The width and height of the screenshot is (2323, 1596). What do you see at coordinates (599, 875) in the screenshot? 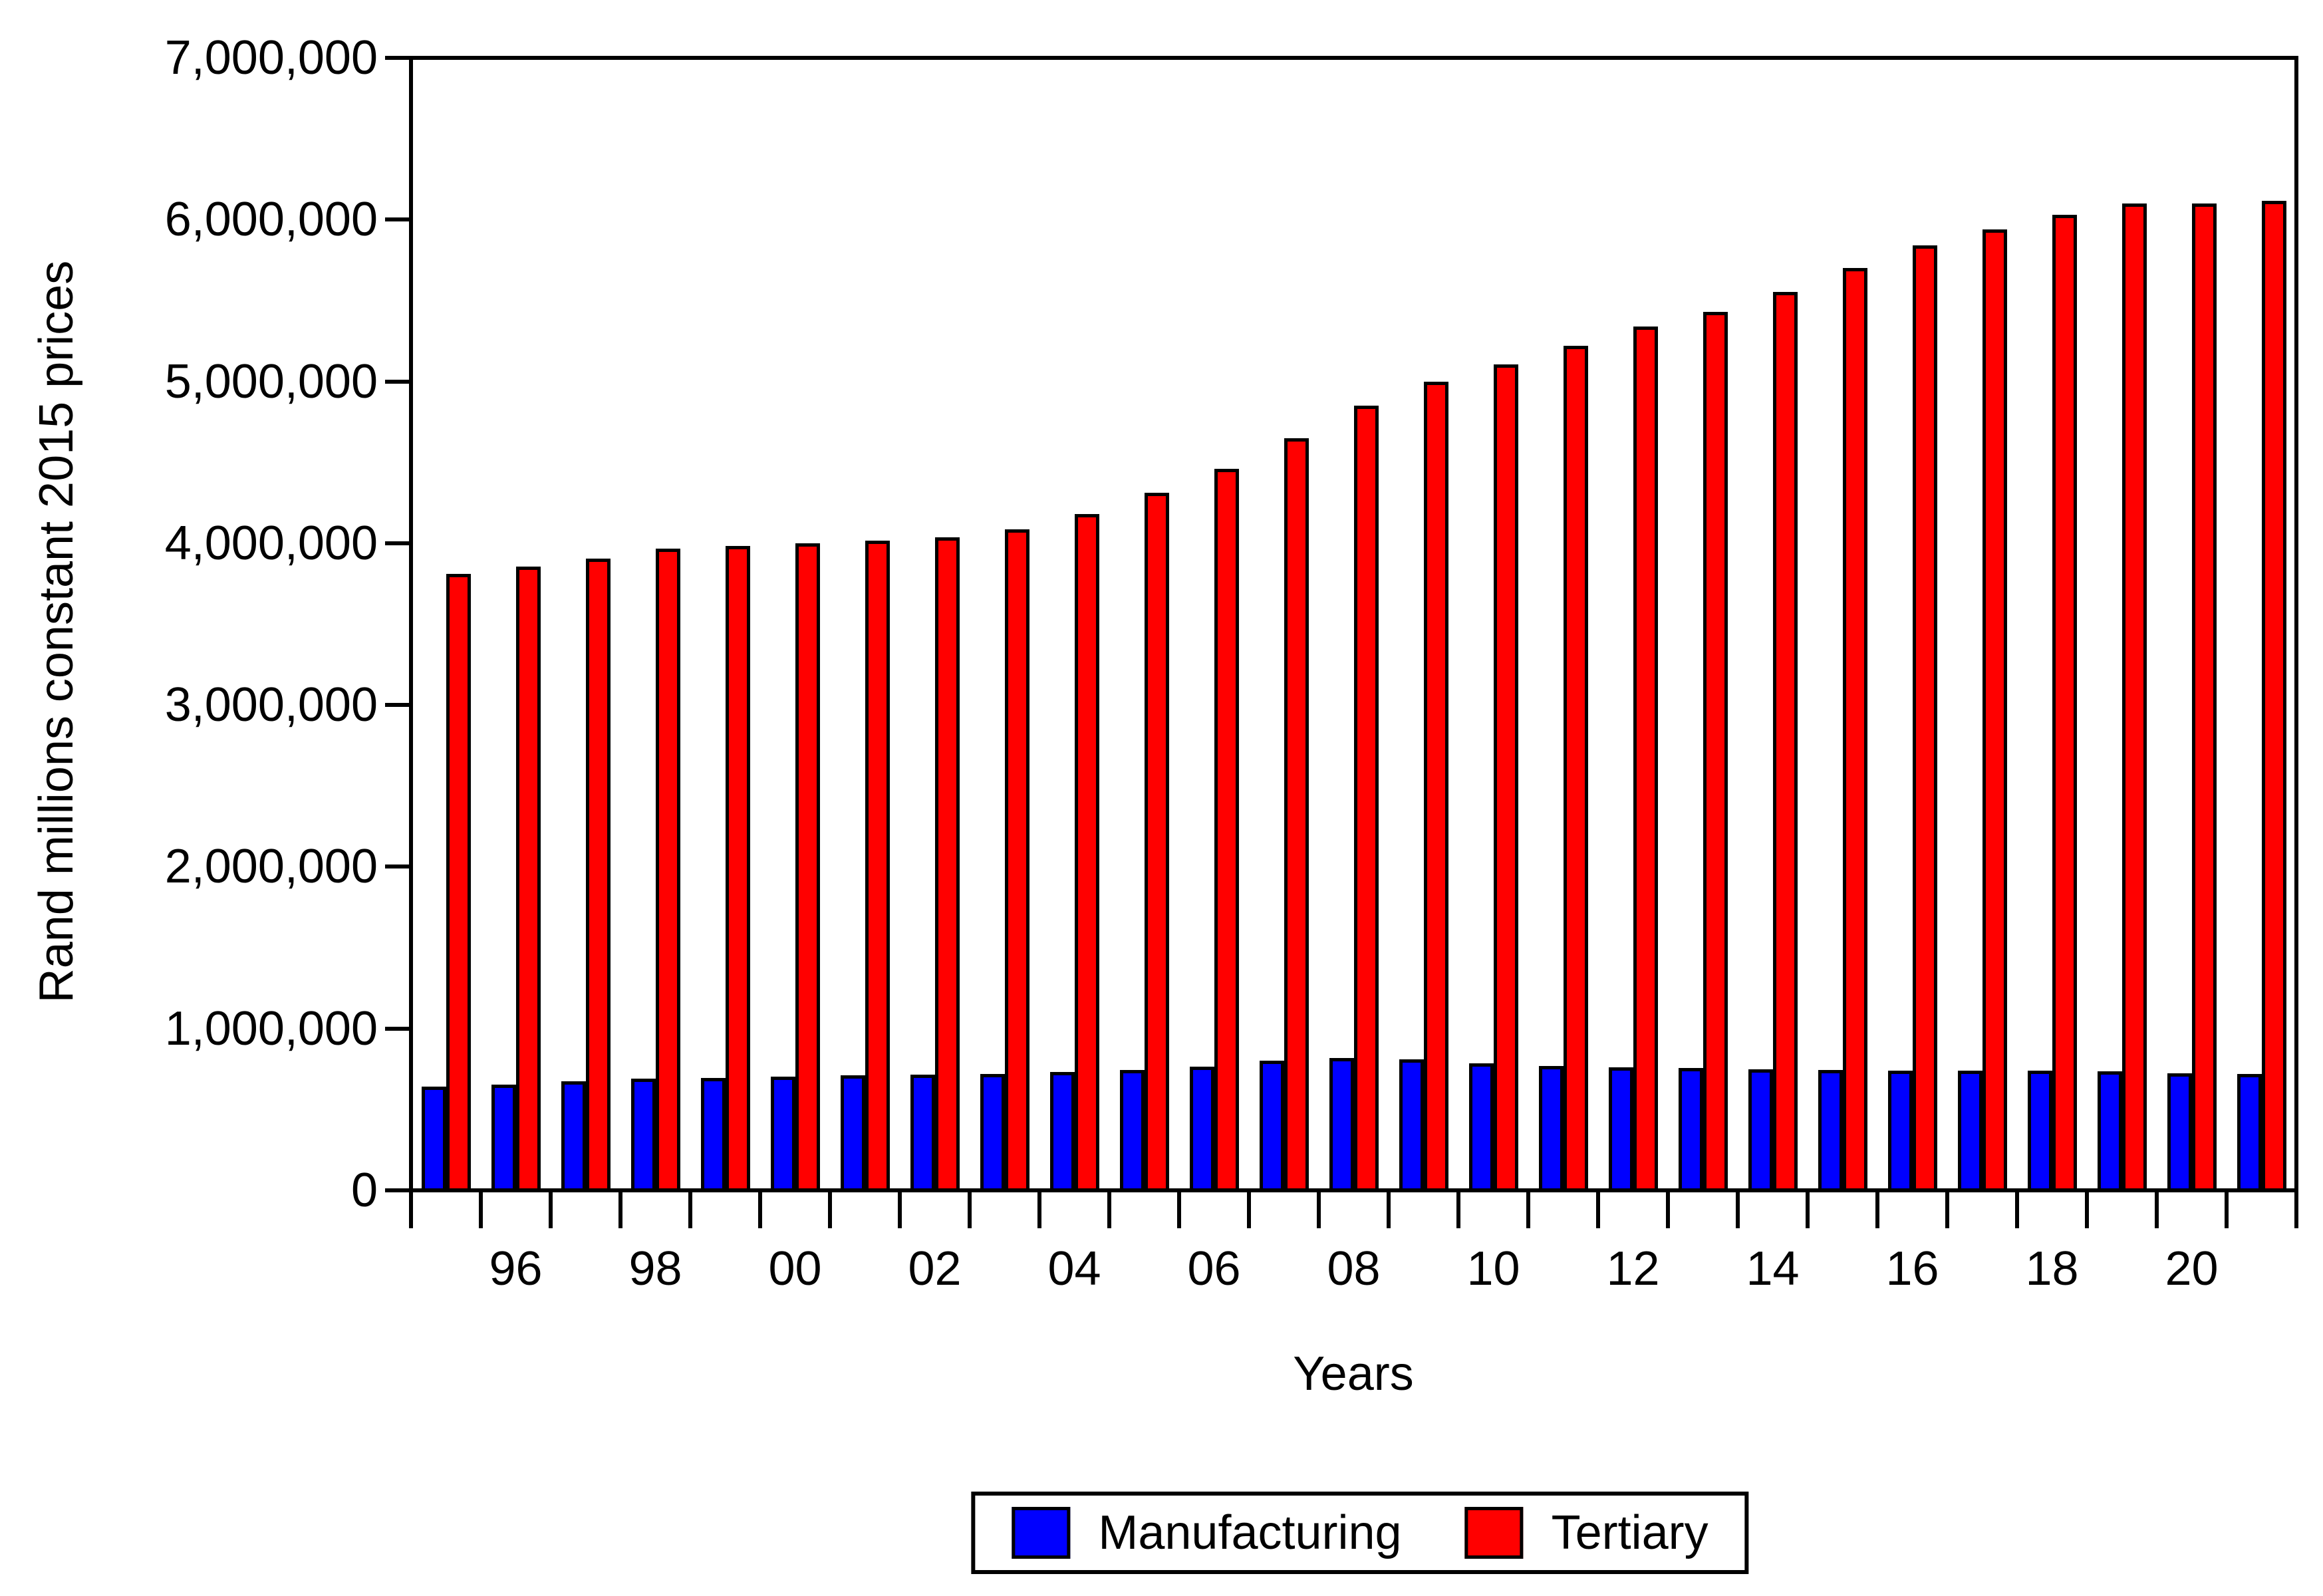
I see `bar-tertiary-1997` at bounding box center [599, 875].